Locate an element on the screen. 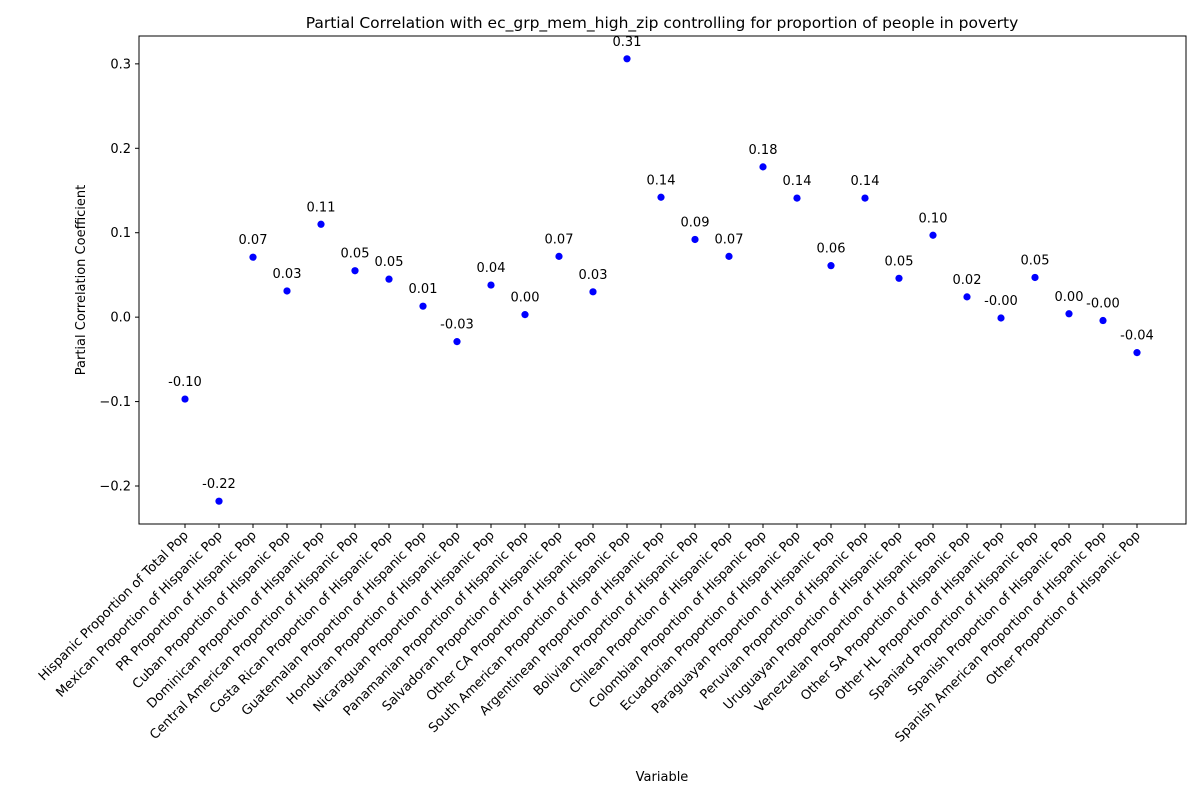  y-tick-label: 0.0 is located at coordinates (120, 318).